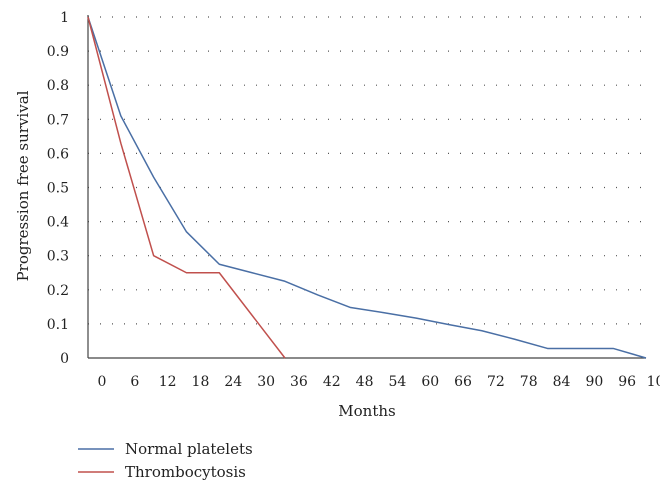 This screenshot has width=660, height=491. Describe the element at coordinates (102, 382) in the screenshot. I see `x-tick-label: 0` at that location.